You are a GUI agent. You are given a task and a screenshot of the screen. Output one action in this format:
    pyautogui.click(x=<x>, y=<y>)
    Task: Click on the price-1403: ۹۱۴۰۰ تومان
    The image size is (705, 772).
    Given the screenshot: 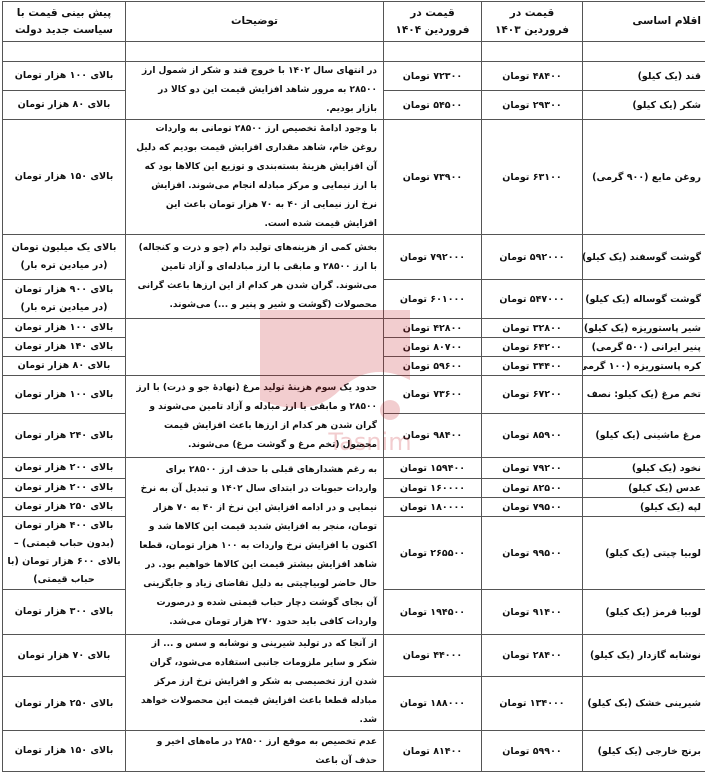 What is the action you would take?
    pyautogui.click(x=532, y=612)
    